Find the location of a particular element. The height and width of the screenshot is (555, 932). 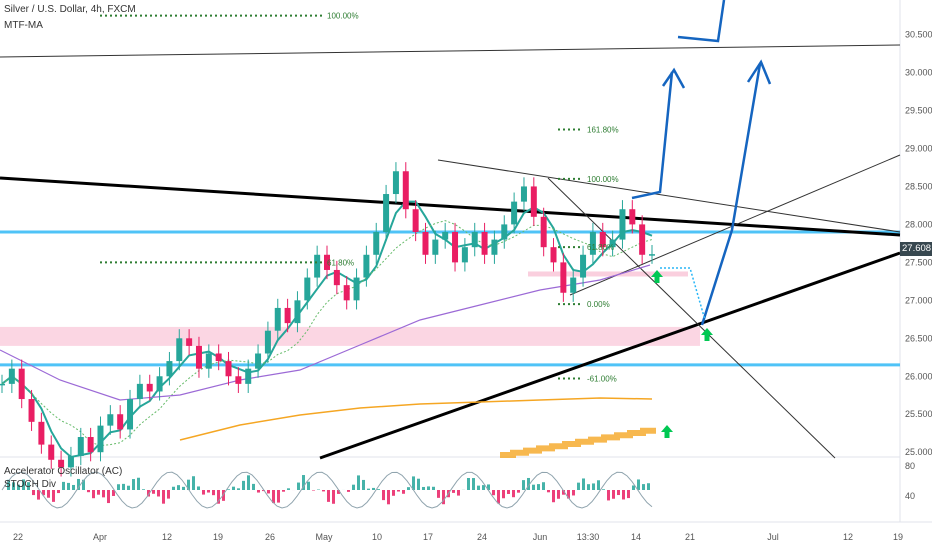

price-tick: 30.000 is located at coordinates (918, 73).